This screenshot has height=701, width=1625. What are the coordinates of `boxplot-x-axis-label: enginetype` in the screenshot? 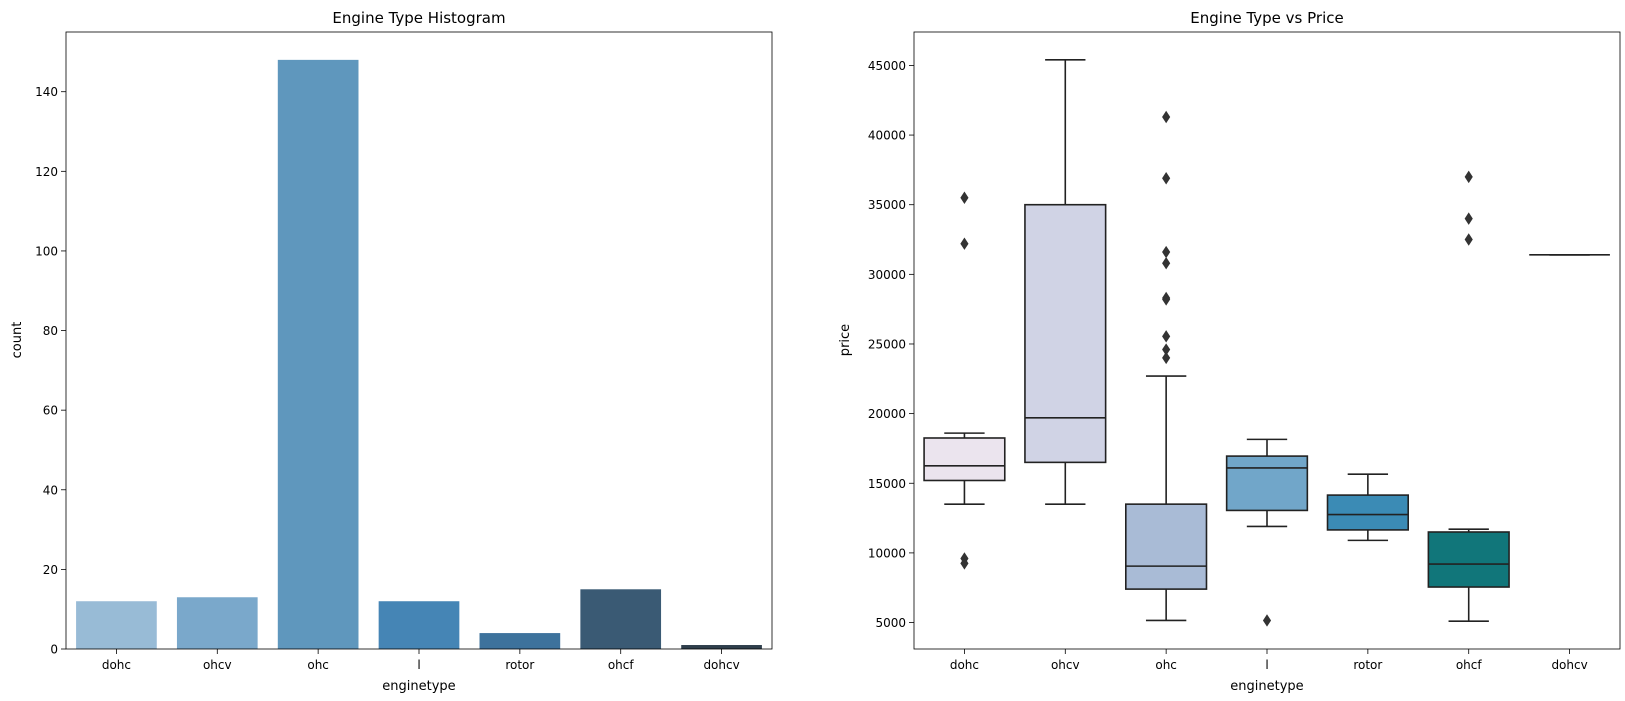 It's located at (1266, 686).